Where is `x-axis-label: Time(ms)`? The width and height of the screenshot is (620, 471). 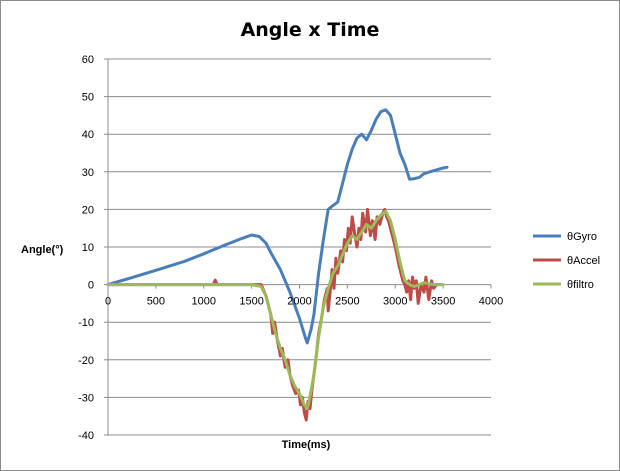
x-axis-label: Time(ms) is located at coordinates (306, 445).